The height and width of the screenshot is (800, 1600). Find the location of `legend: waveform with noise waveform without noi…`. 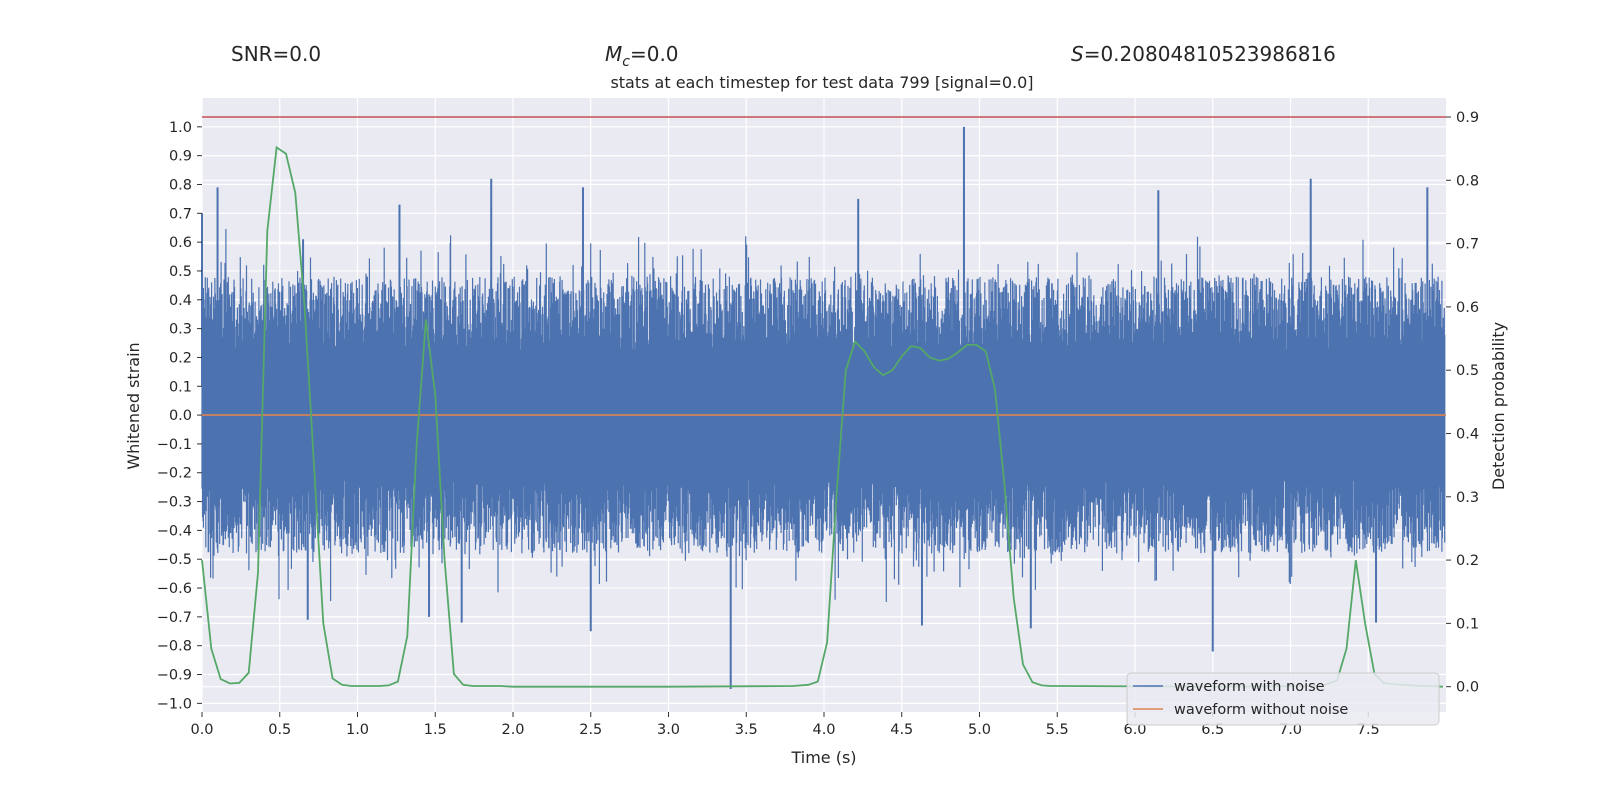

legend: waveform with noise waveform without noi… is located at coordinates (1283, 699).